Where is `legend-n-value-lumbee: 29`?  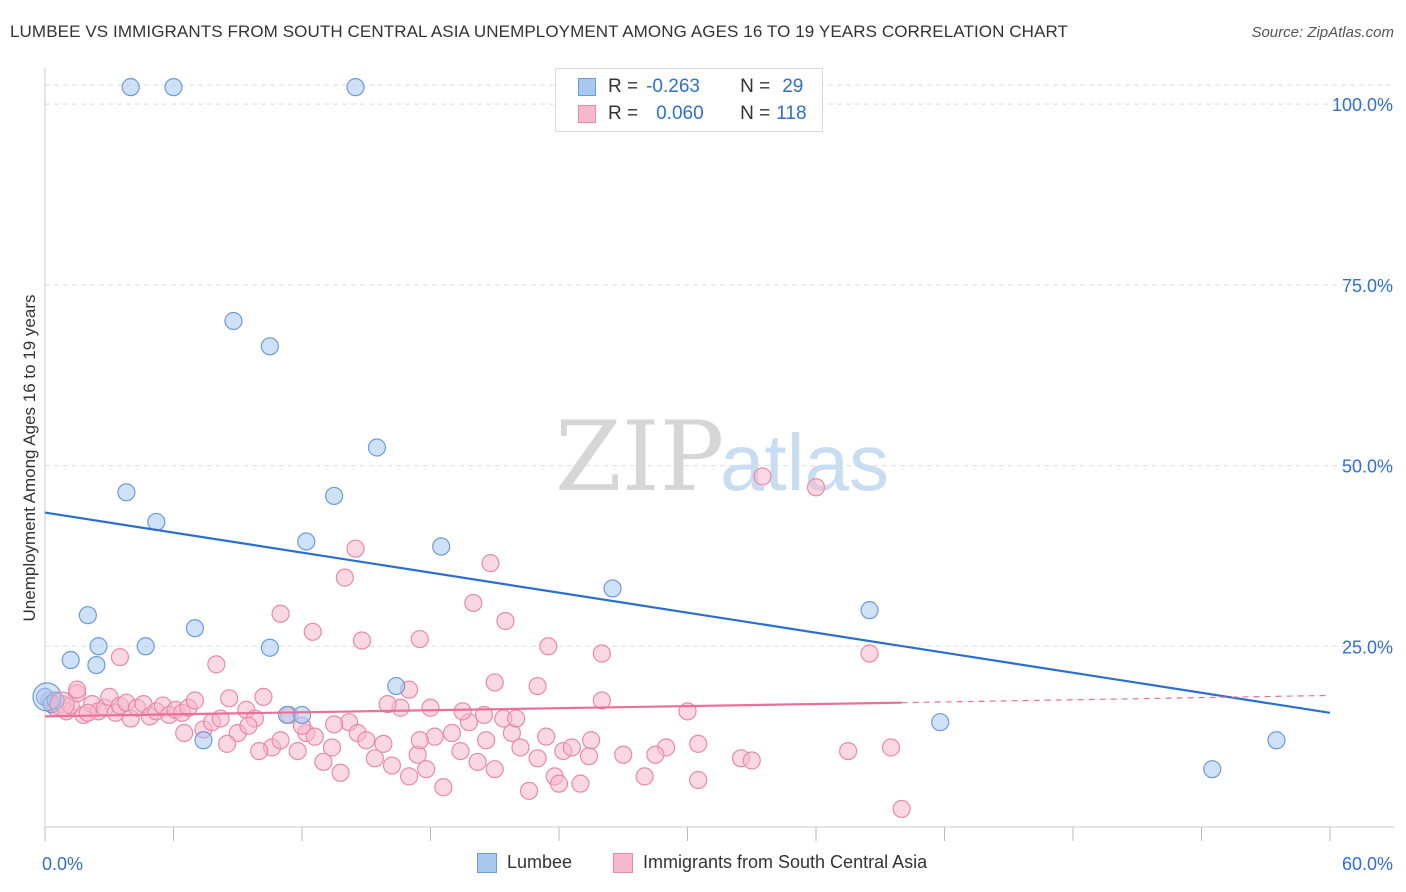
legend-n-value-lumbee: 29 is located at coordinates (793, 86).